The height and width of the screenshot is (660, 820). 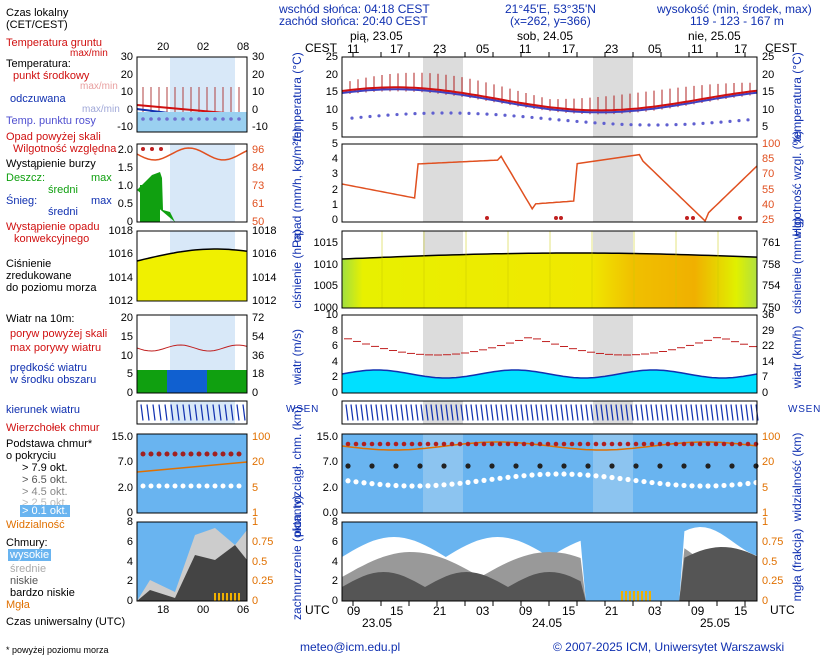 What do you see at coordinates (126, 57) in the screenshot?
I see `axis-tick: 30` at bounding box center [126, 57].